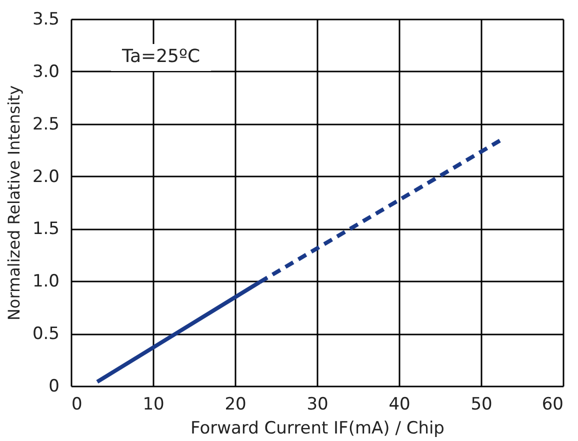 This screenshot has width=578, height=441. What do you see at coordinates (160, 56) in the screenshot?
I see `annotation: Ta=25ºC` at bounding box center [160, 56].